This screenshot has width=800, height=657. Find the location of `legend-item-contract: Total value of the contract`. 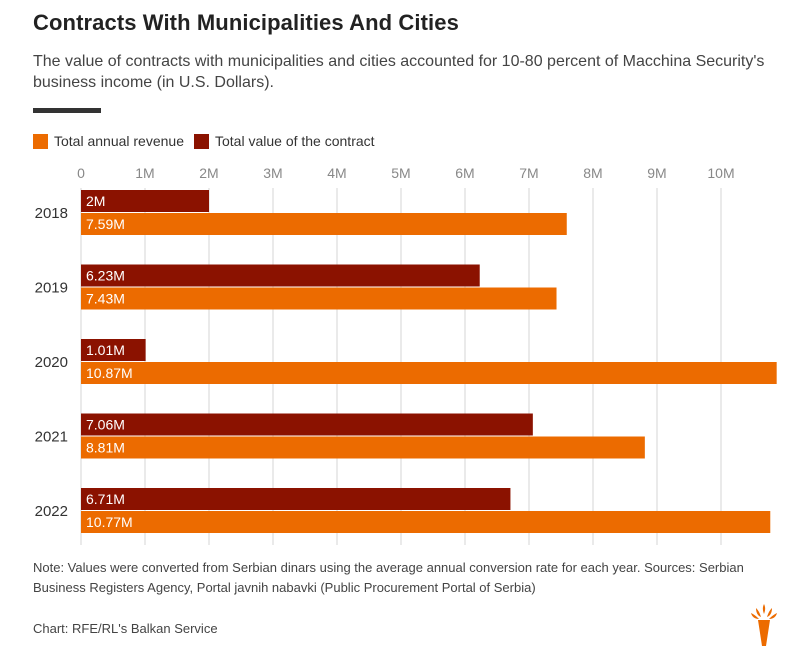

legend-item-contract: Total value of the contract is located at coordinates (284, 141).